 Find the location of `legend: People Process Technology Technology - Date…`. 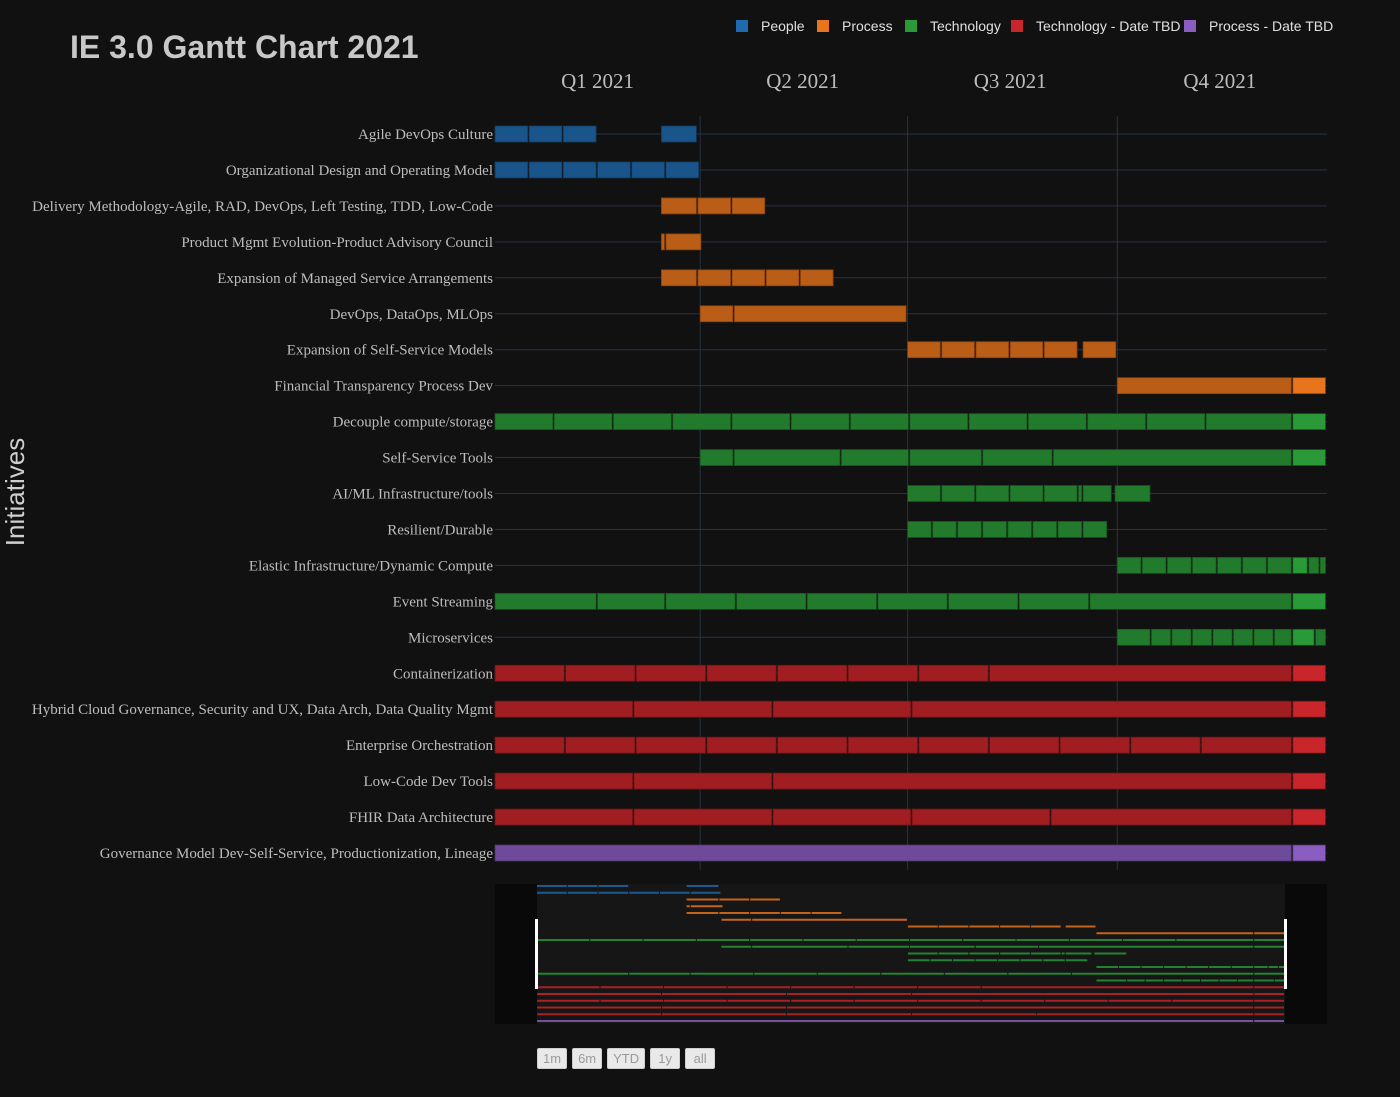

legend: People Process Technology Technology - Date… is located at coordinates (1034, 26).